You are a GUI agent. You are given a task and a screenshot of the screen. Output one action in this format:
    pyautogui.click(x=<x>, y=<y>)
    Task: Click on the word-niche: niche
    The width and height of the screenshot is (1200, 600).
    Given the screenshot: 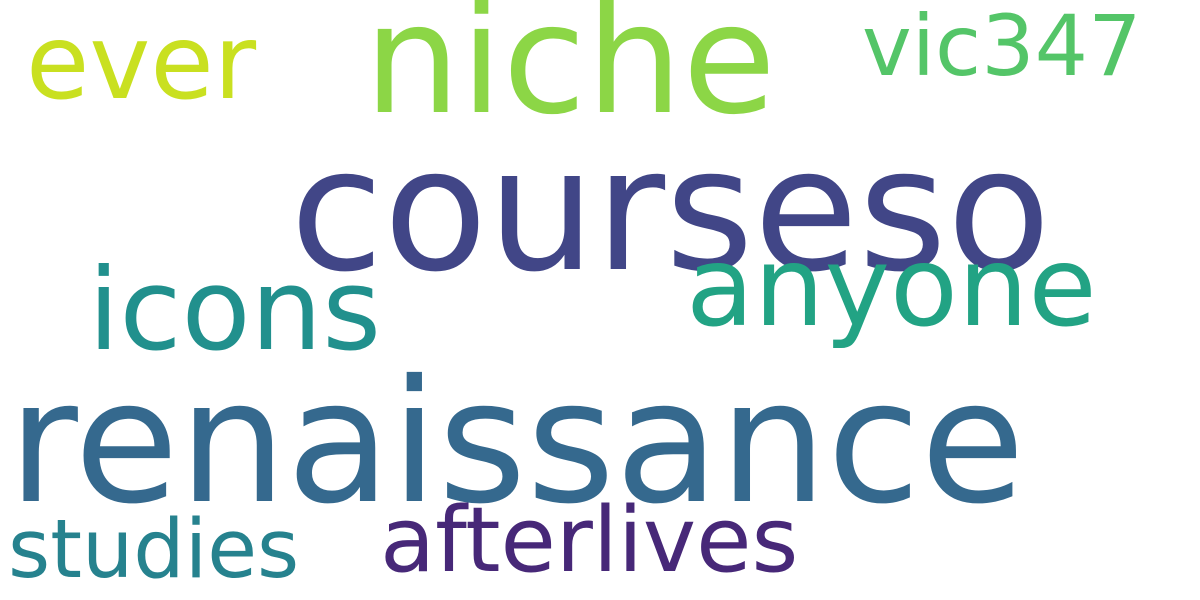 What is the action you would take?
    pyautogui.click(x=570, y=74)
    